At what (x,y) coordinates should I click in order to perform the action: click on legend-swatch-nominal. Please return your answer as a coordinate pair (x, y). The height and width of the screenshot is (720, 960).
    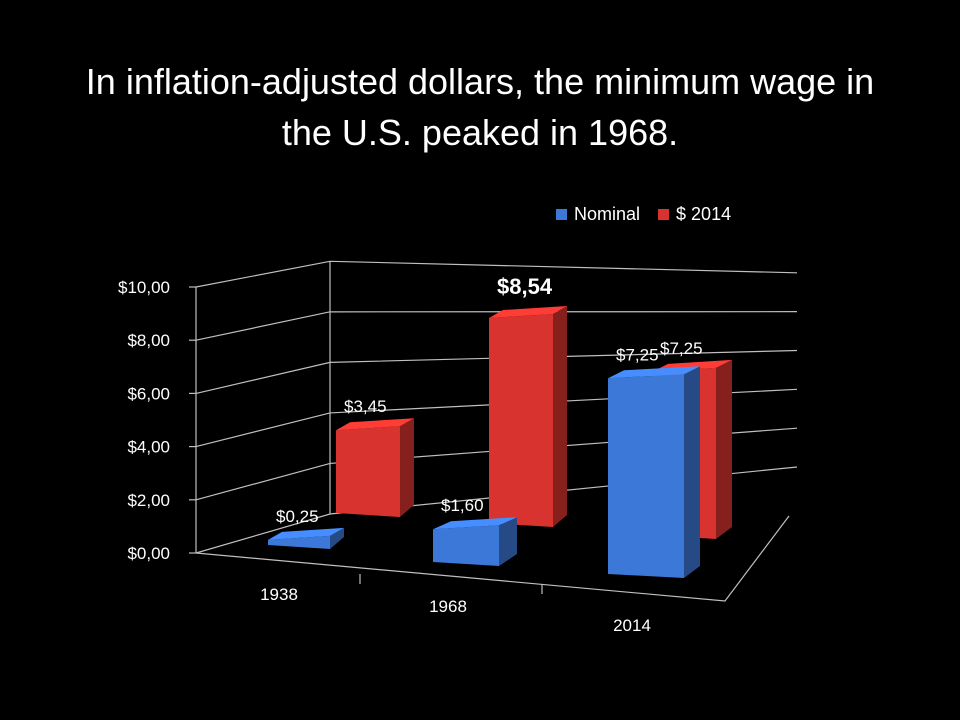
    Looking at the image, I should click on (561, 214).